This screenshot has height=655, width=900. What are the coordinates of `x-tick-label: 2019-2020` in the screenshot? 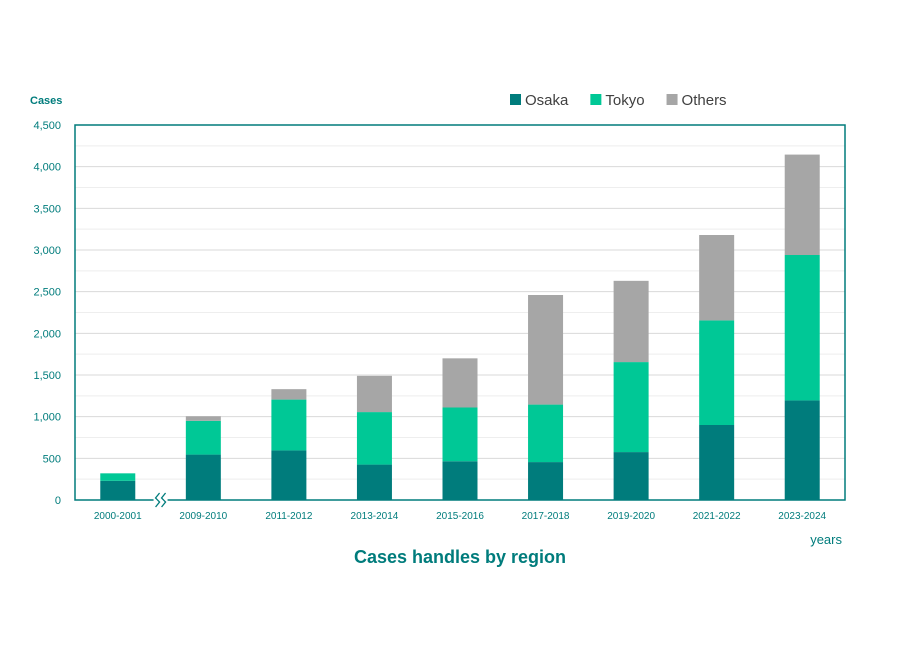 It's located at (631, 516).